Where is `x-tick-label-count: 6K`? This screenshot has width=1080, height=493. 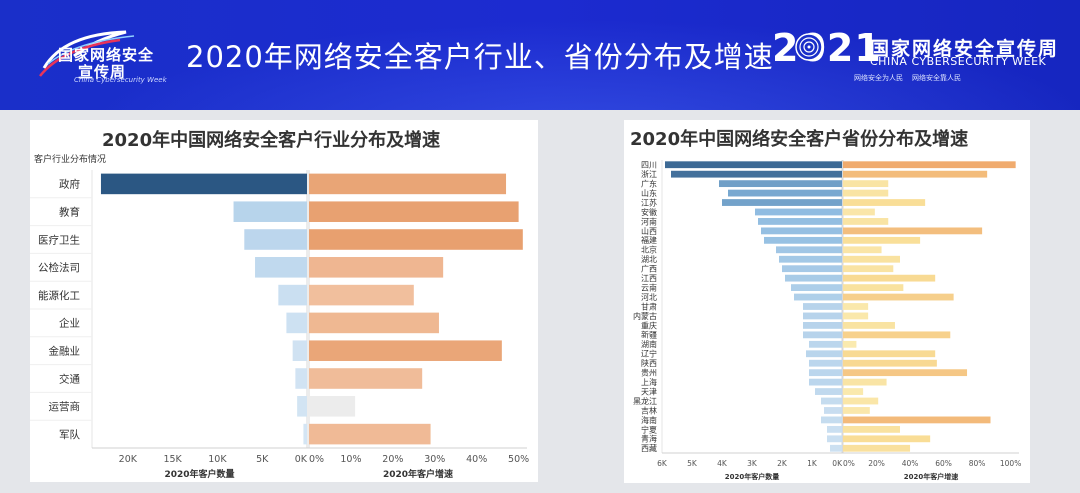 x-tick-label-count: 6K is located at coordinates (662, 463).